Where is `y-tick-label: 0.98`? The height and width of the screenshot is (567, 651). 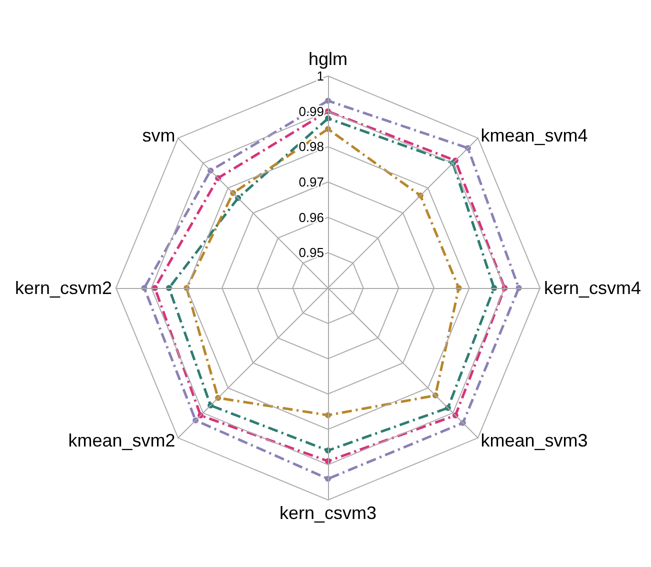
y-tick-label: 0.98 is located at coordinates (311, 146).